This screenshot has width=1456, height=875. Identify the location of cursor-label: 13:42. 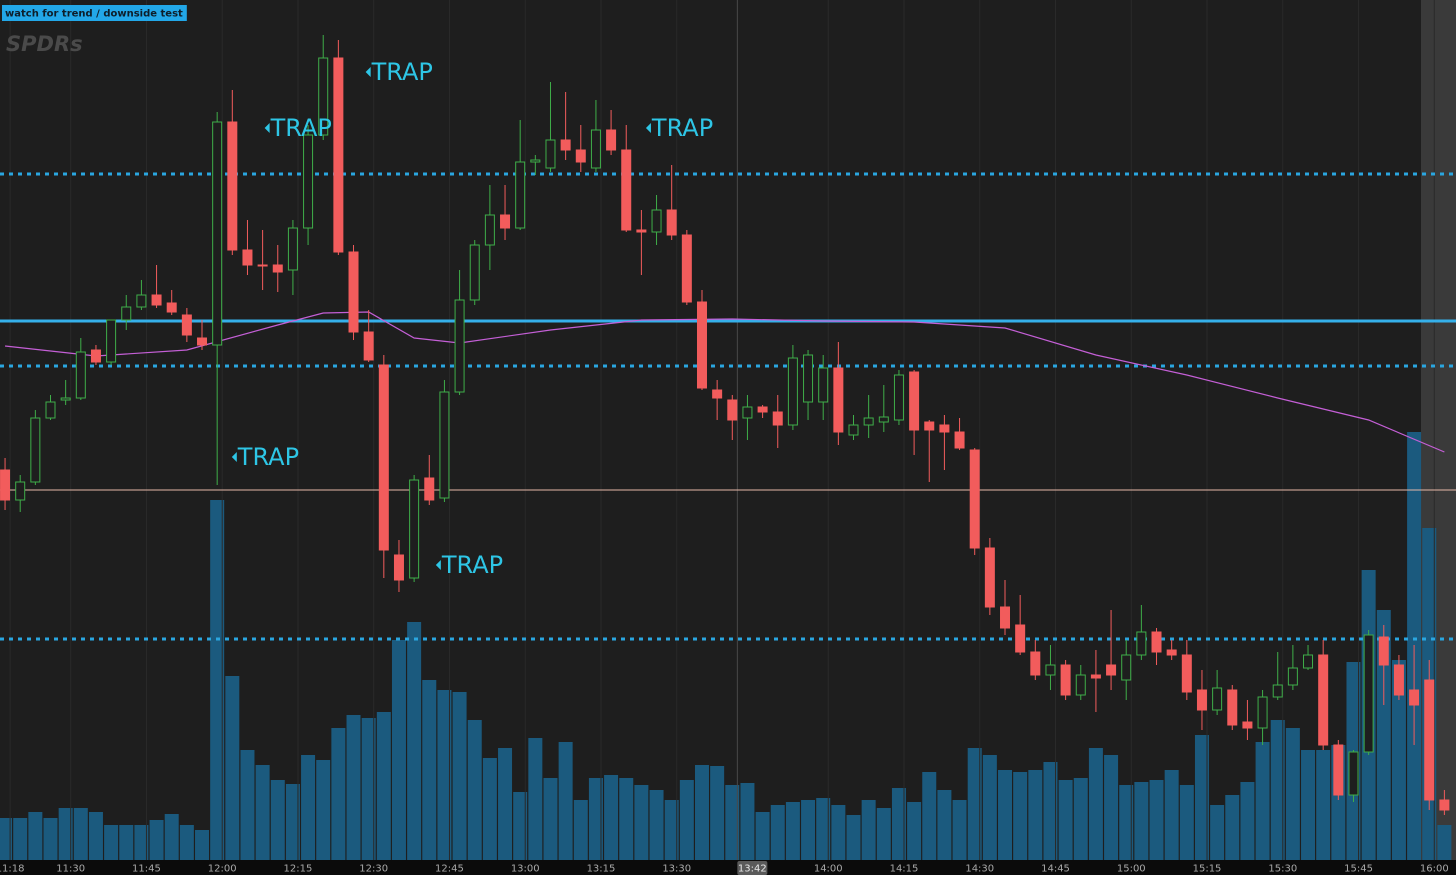
(752, 869).